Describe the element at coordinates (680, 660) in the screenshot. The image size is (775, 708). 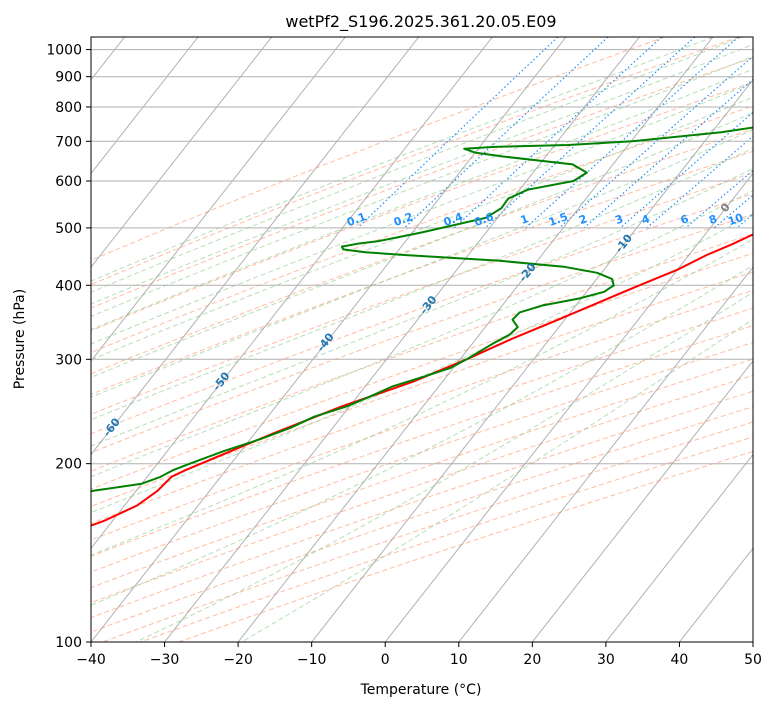
I see `x-tick-label: 40` at that location.